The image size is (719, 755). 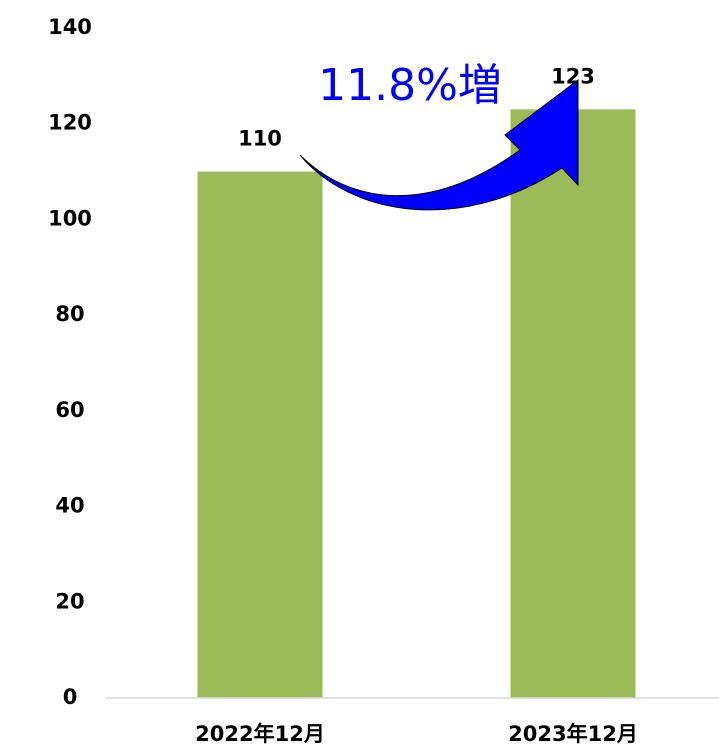 I want to click on y-tick-label: 120, so click(x=70, y=123).